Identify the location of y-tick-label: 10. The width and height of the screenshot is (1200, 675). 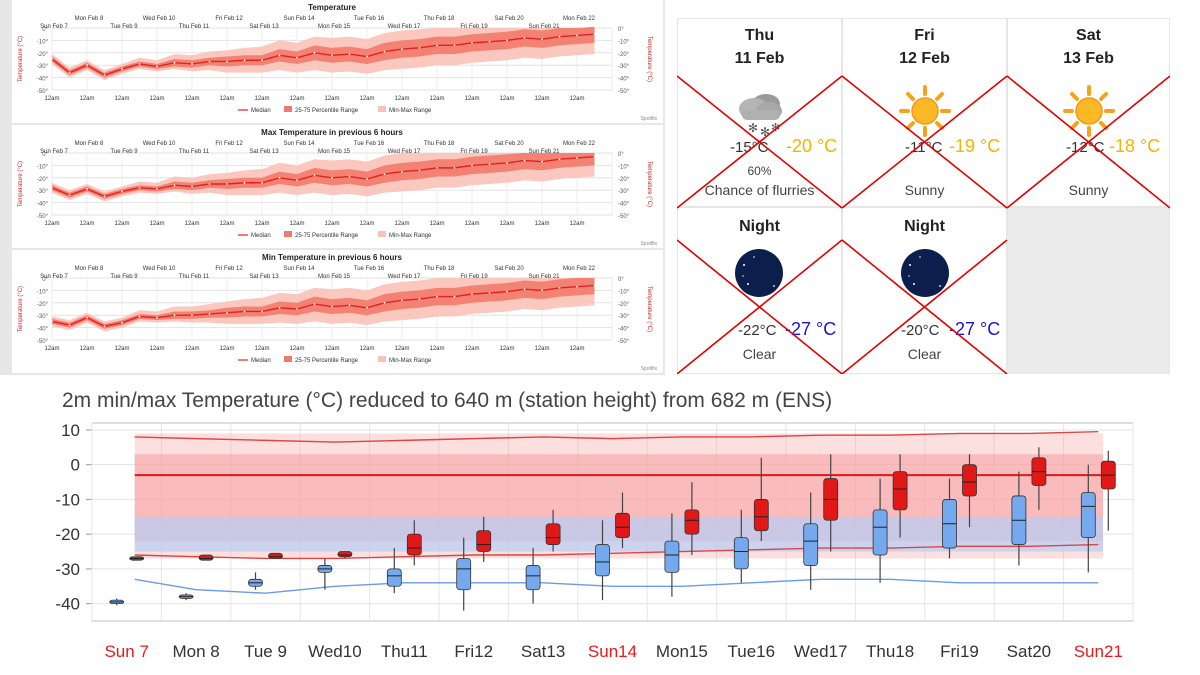
(70, 430).